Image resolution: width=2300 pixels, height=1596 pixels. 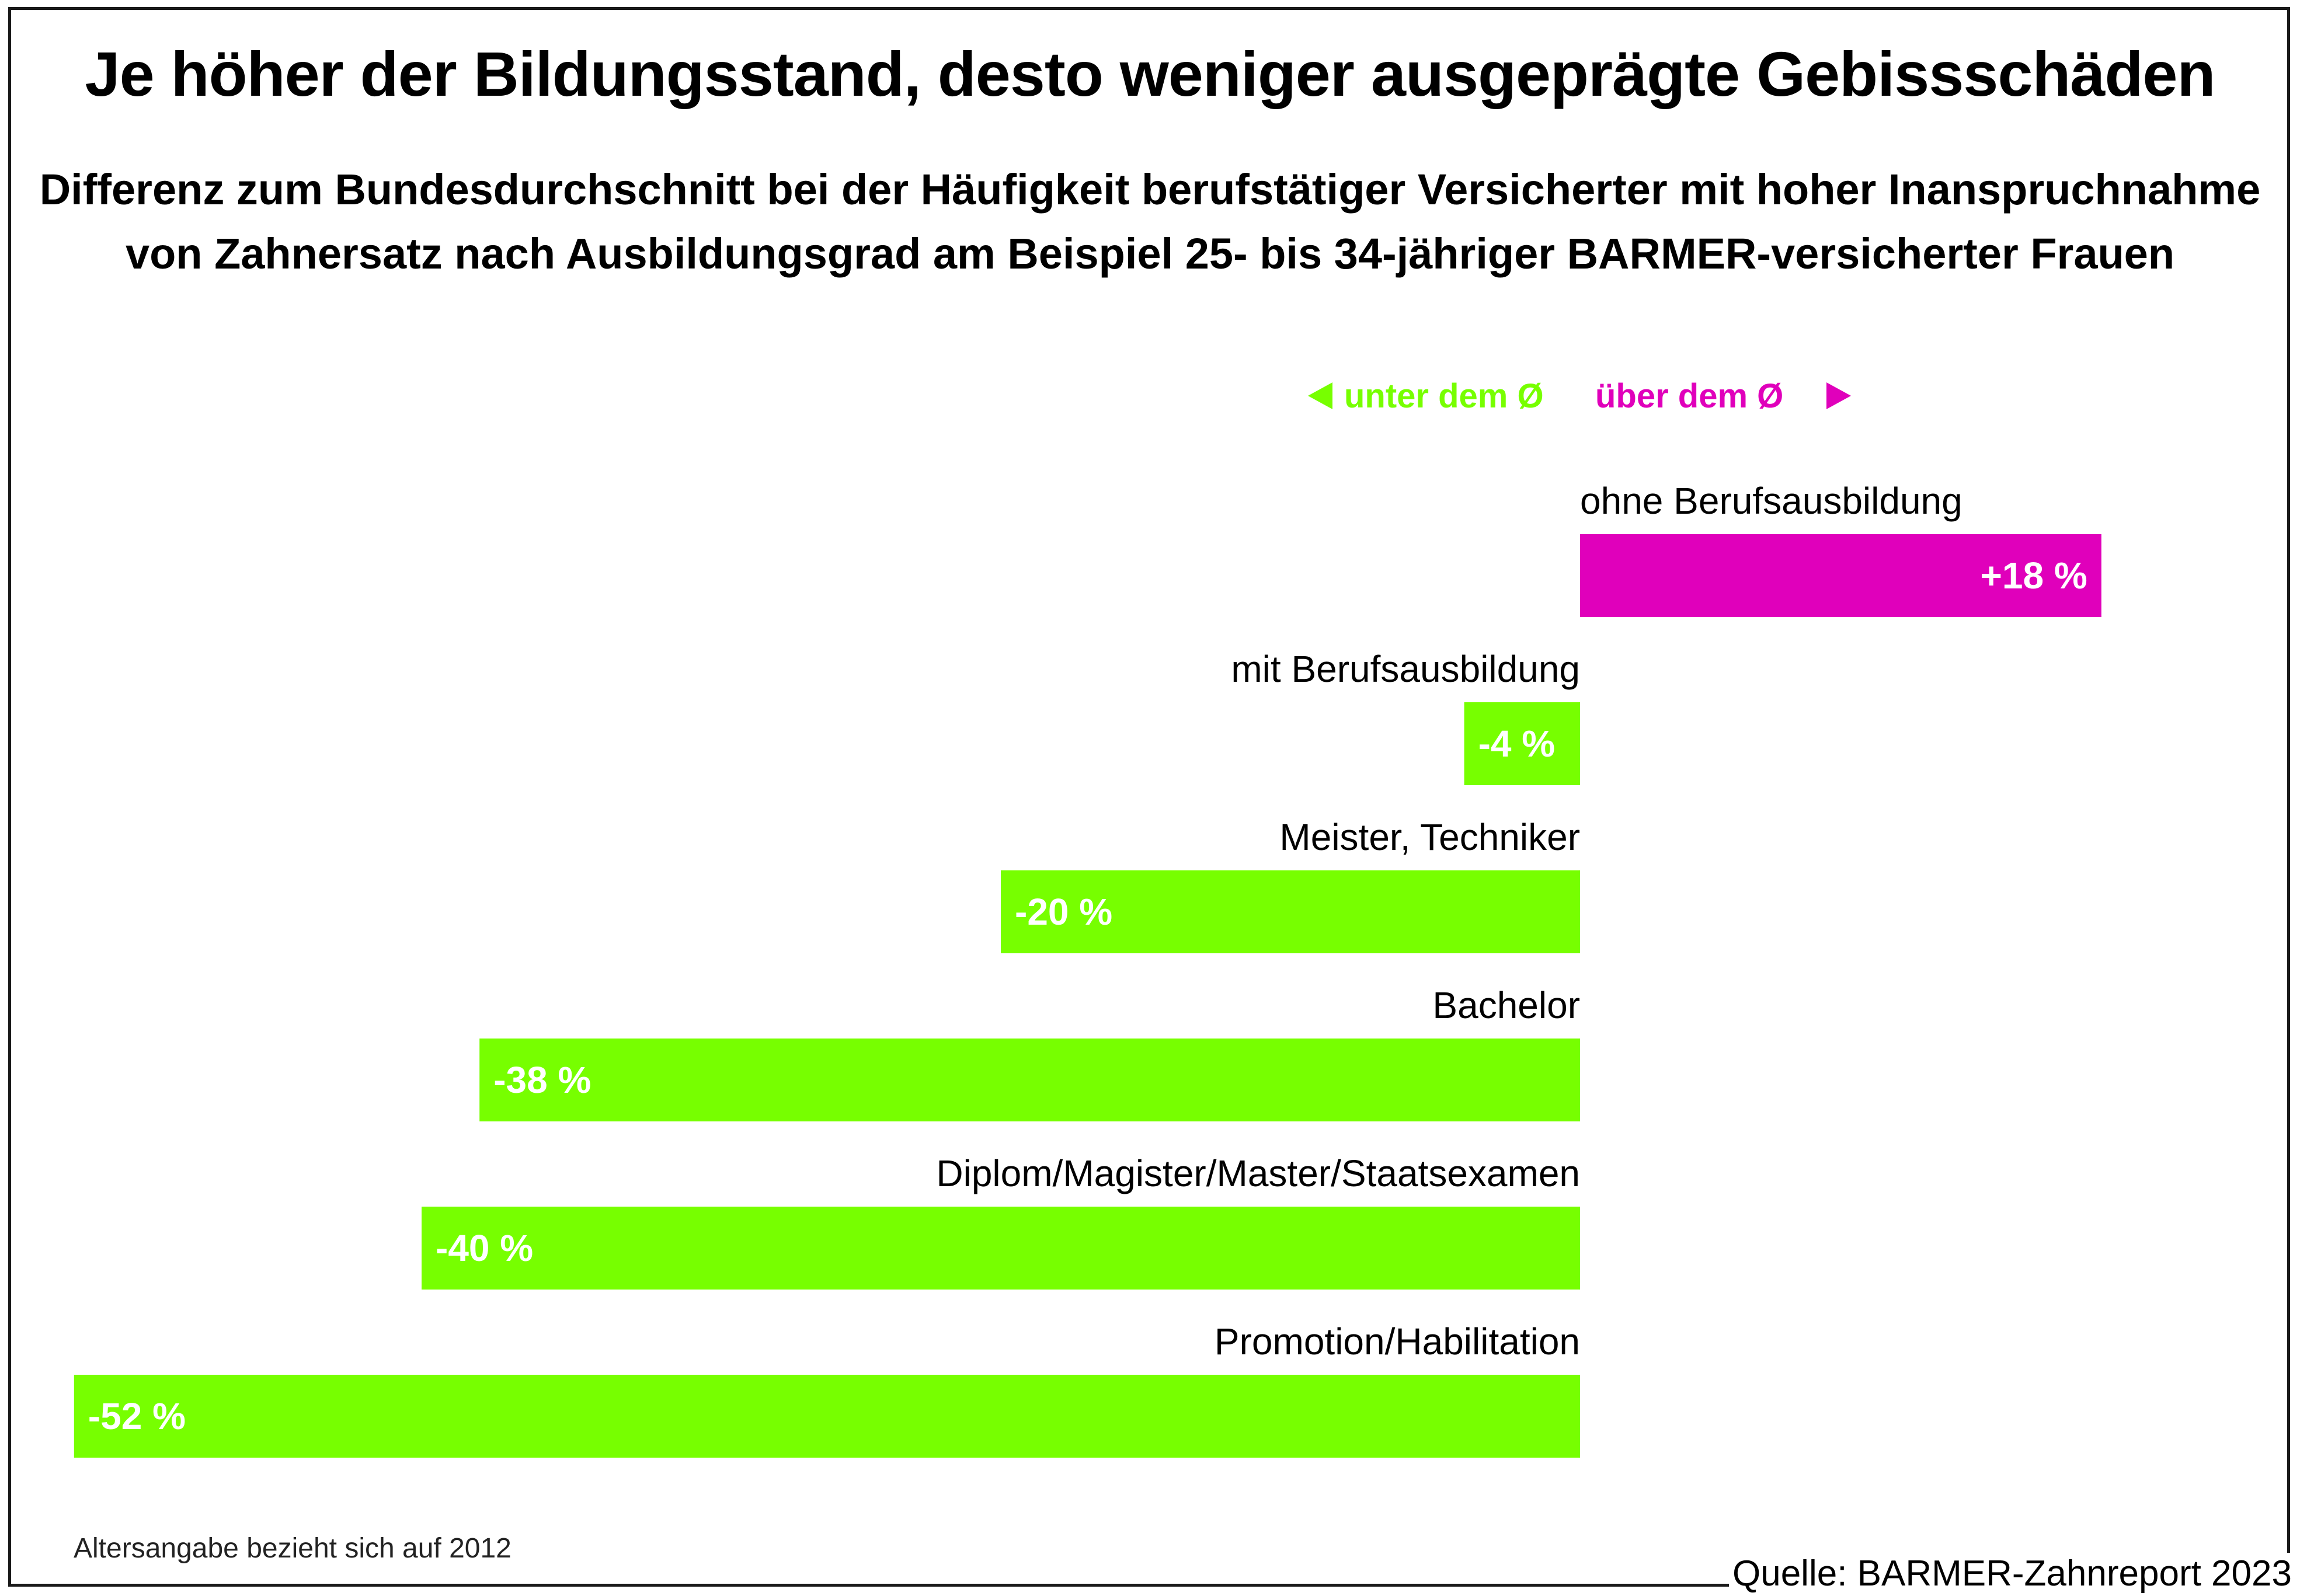 What do you see at coordinates (884, 1585) in the screenshot?
I see `source-rule` at bounding box center [884, 1585].